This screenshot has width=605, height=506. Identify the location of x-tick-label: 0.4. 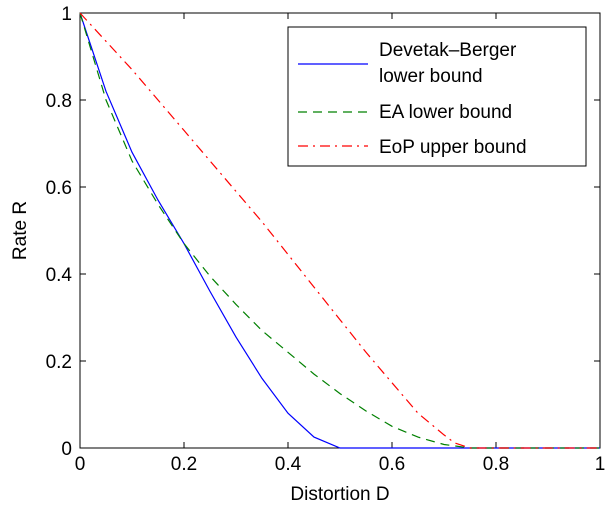
(288, 464).